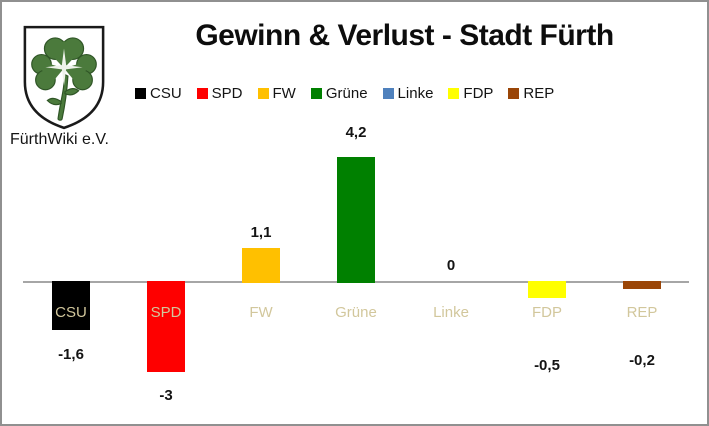 This screenshot has width=709, height=426. What do you see at coordinates (642, 360) in the screenshot?
I see `value-label-rep: -0,2` at bounding box center [642, 360].